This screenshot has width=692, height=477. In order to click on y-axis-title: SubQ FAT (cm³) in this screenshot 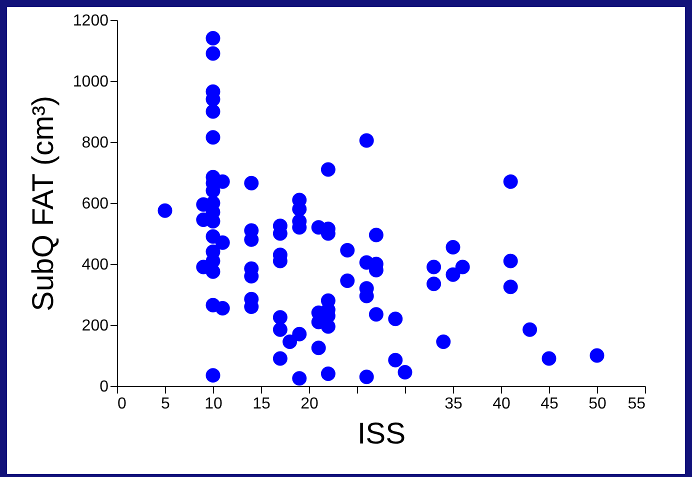, I will do `click(43, 204)`.